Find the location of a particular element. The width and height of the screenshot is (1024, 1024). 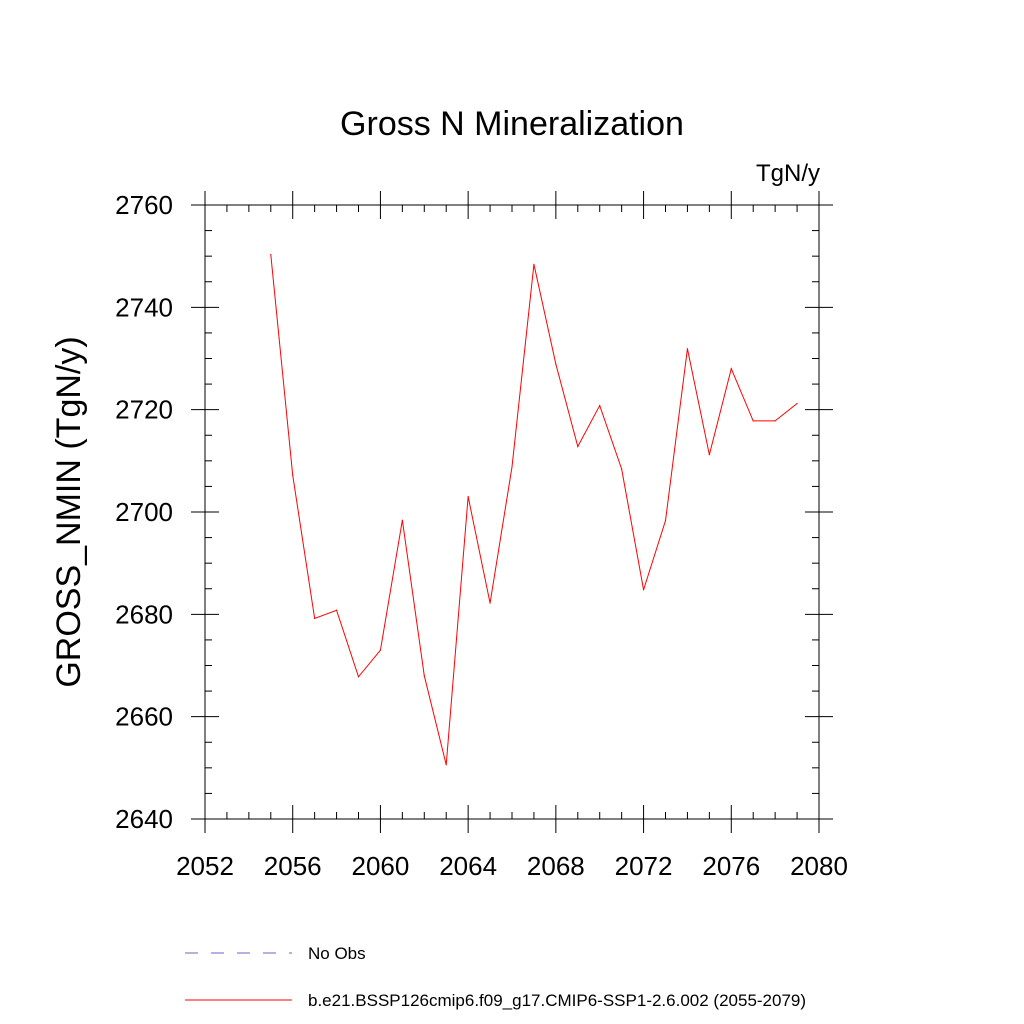

x-tick-label: 2052 is located at coordinates (205, 866).